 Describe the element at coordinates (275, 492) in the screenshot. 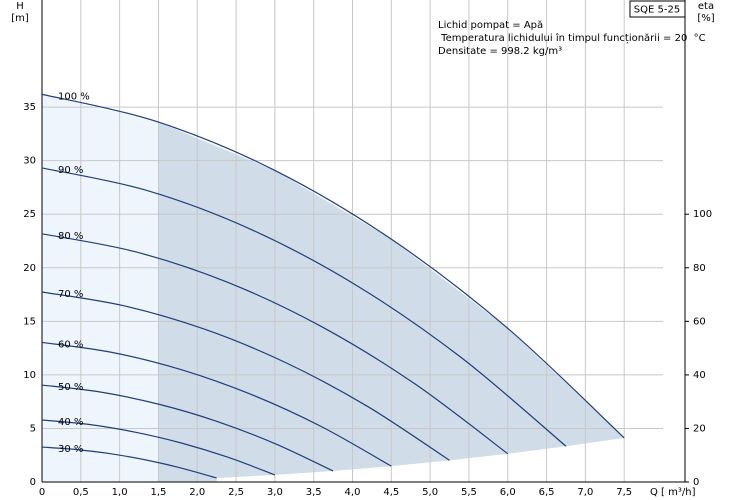

I see `x-tick-label: 3,0` at that location.